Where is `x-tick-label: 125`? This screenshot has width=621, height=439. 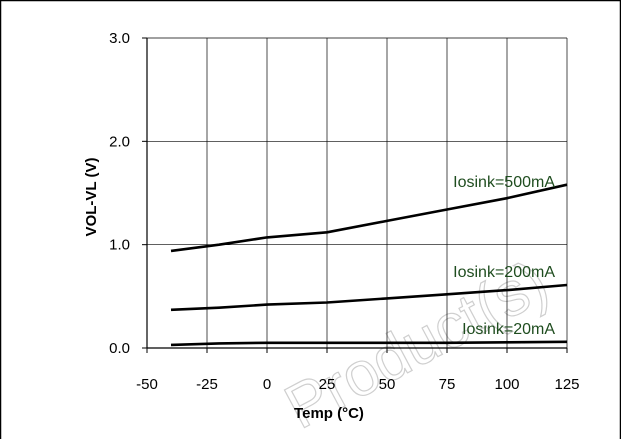 x-tick-label: 125 is located at coordinates (566, 384).